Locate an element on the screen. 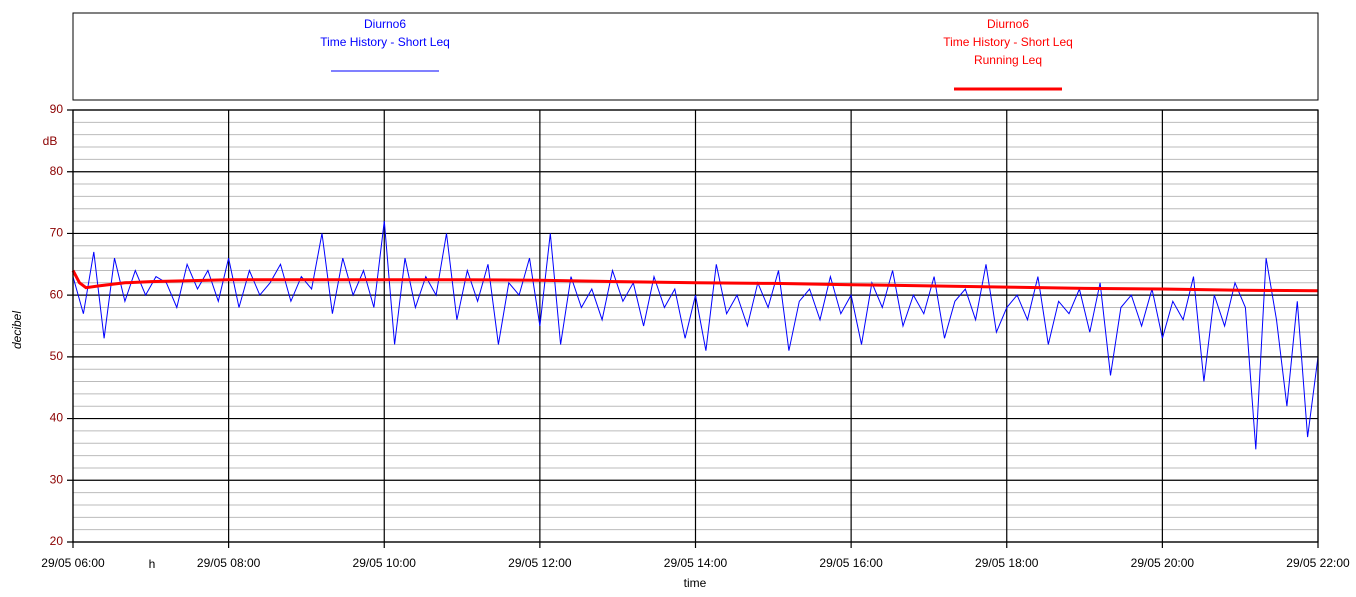 This screenshot has height=597, width=1356. x-unit: h is located at coordinates (152, 564).